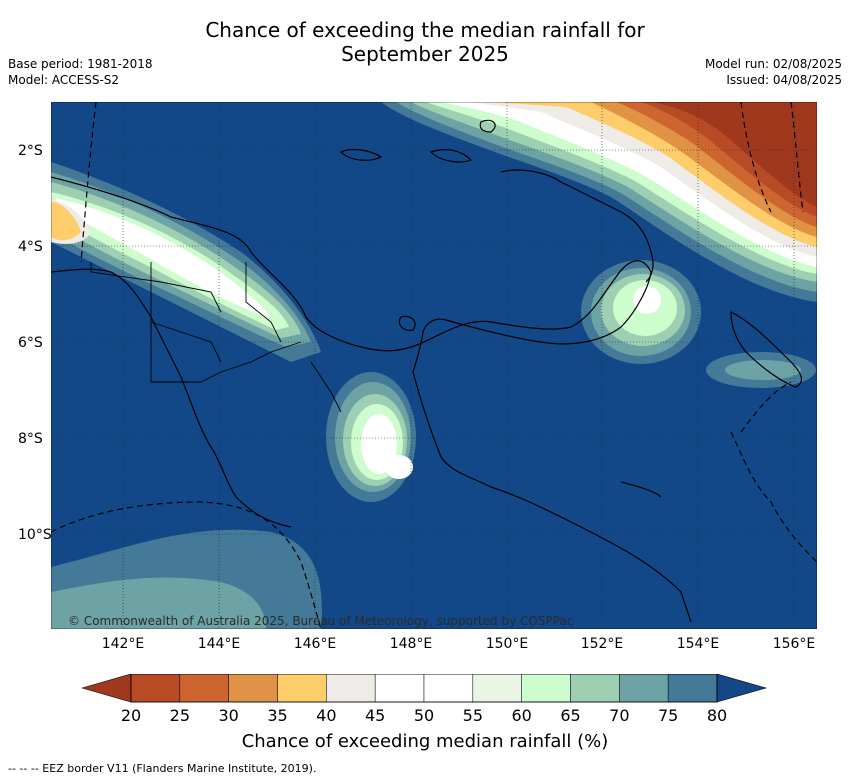 The width and height of the screenshot is (850, 781). Describe the element at coordinates (228, 715) in the screenshot. I see `colorbar-tick-label: 30` at that location.